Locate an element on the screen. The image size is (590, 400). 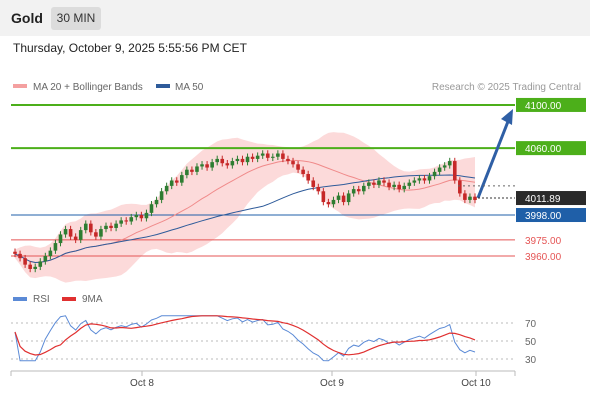
level-tag-4100.00 is located at coordinates (551, 104).